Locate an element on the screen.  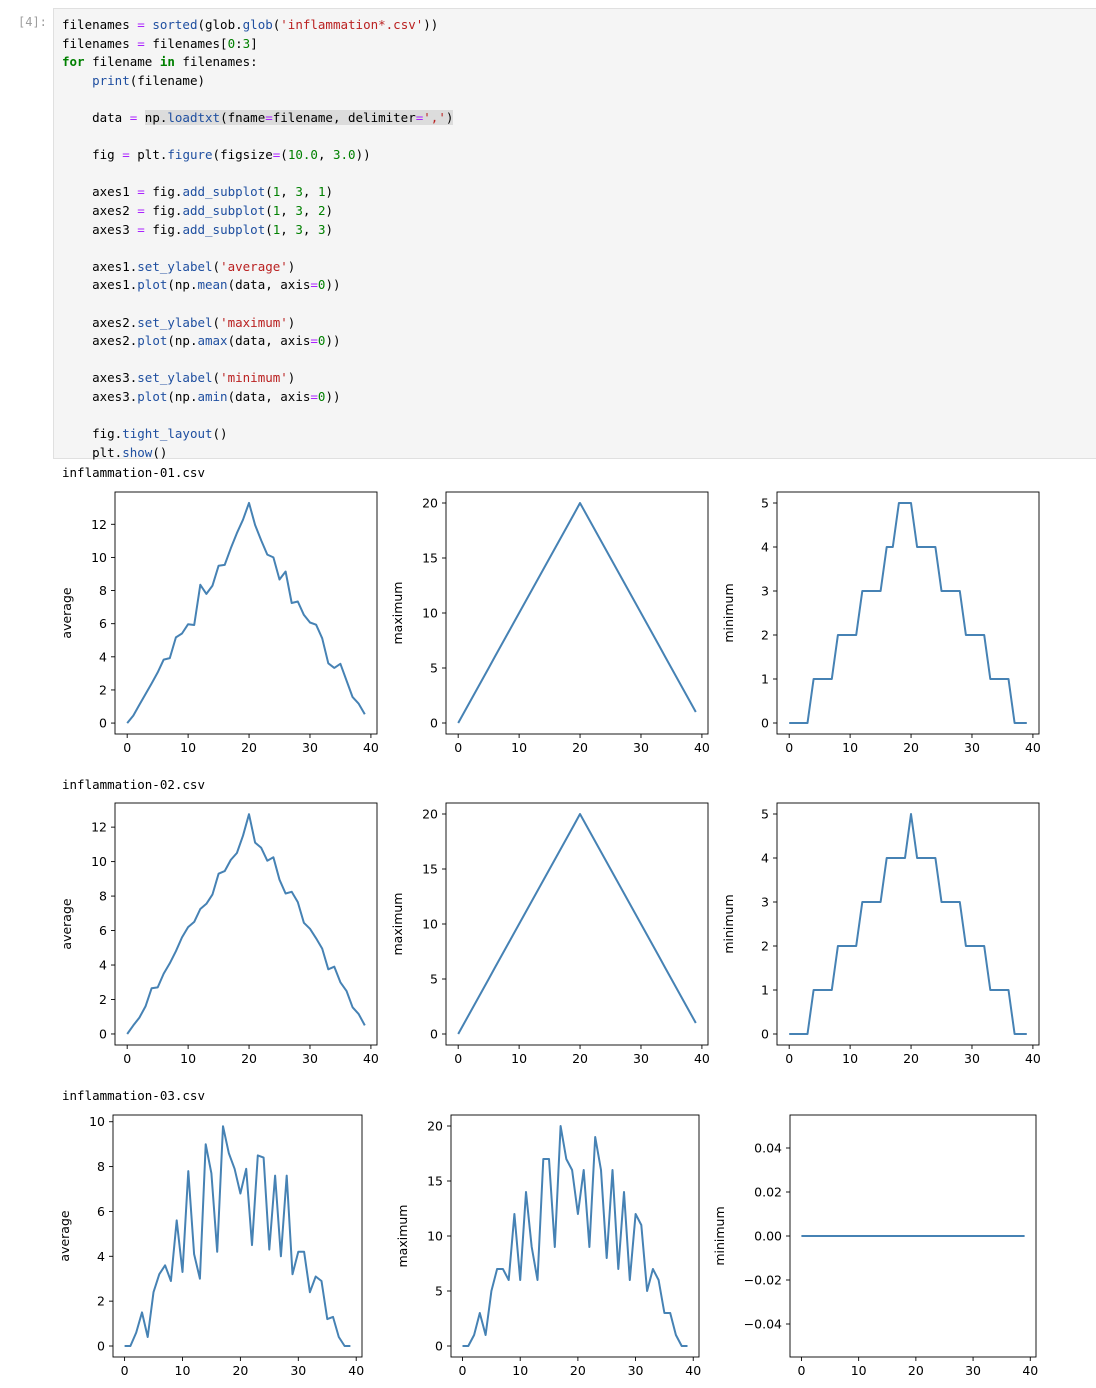
code-token: mean is located at coordinates (212, 285).